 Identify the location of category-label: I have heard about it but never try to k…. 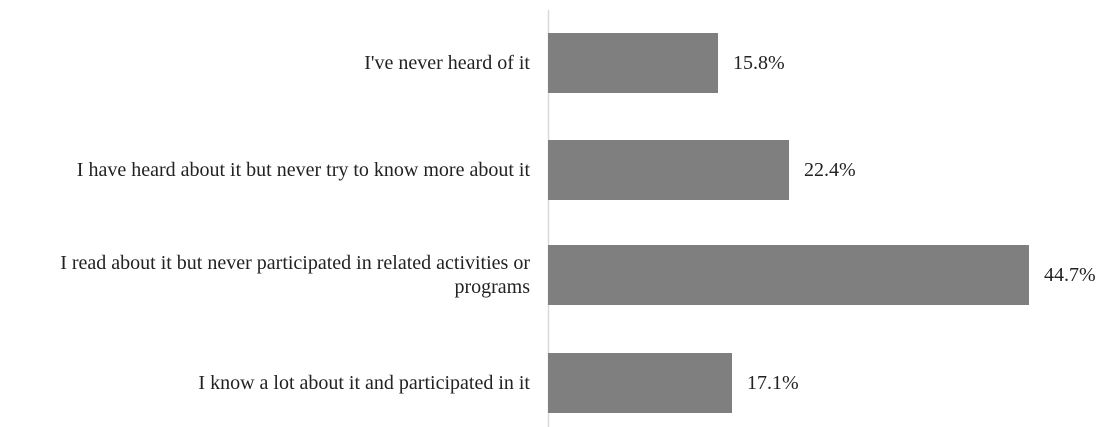
(303, 170).